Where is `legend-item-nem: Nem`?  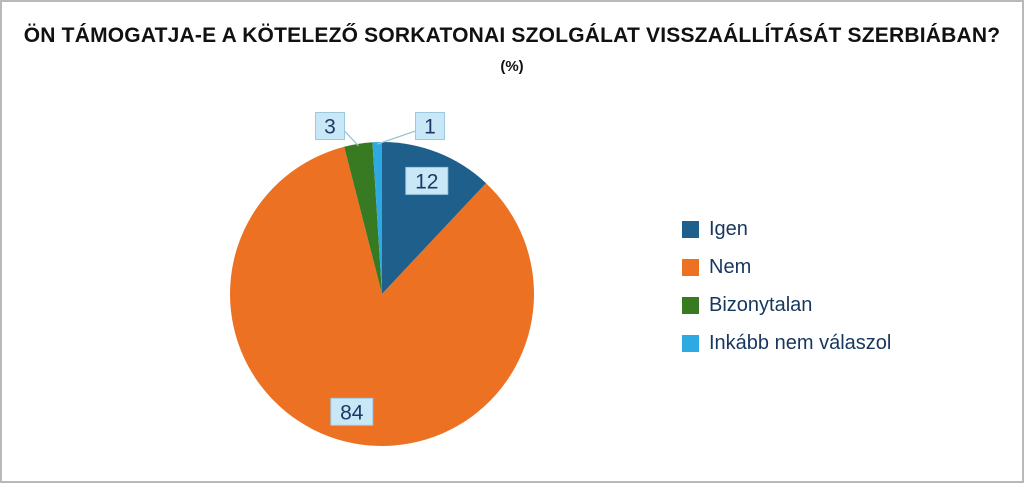
legend-item-nem: Nem is located at coordinates (786, 267).